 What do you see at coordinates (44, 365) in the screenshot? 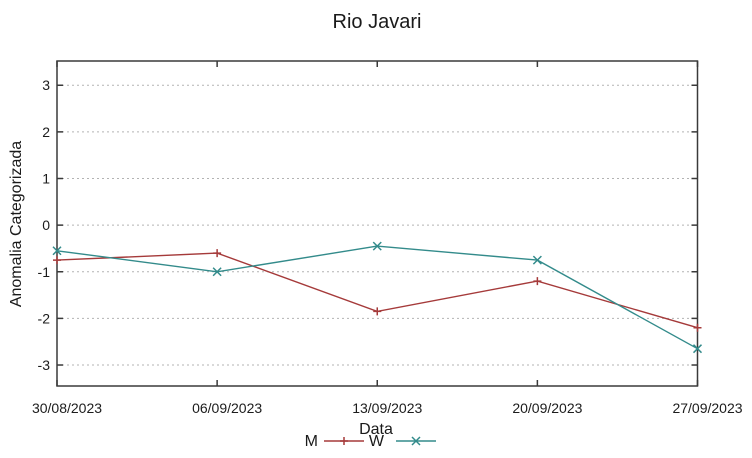
I see `y-tick-label: -3` at bounding box center [44, 365].